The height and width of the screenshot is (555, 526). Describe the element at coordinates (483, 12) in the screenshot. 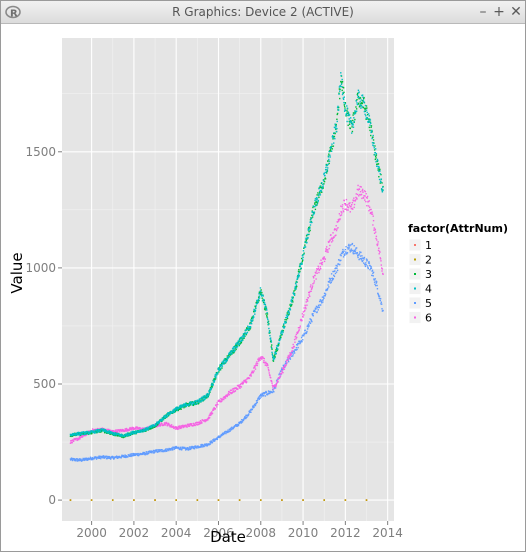

I see `minimize-button: –` at that location.